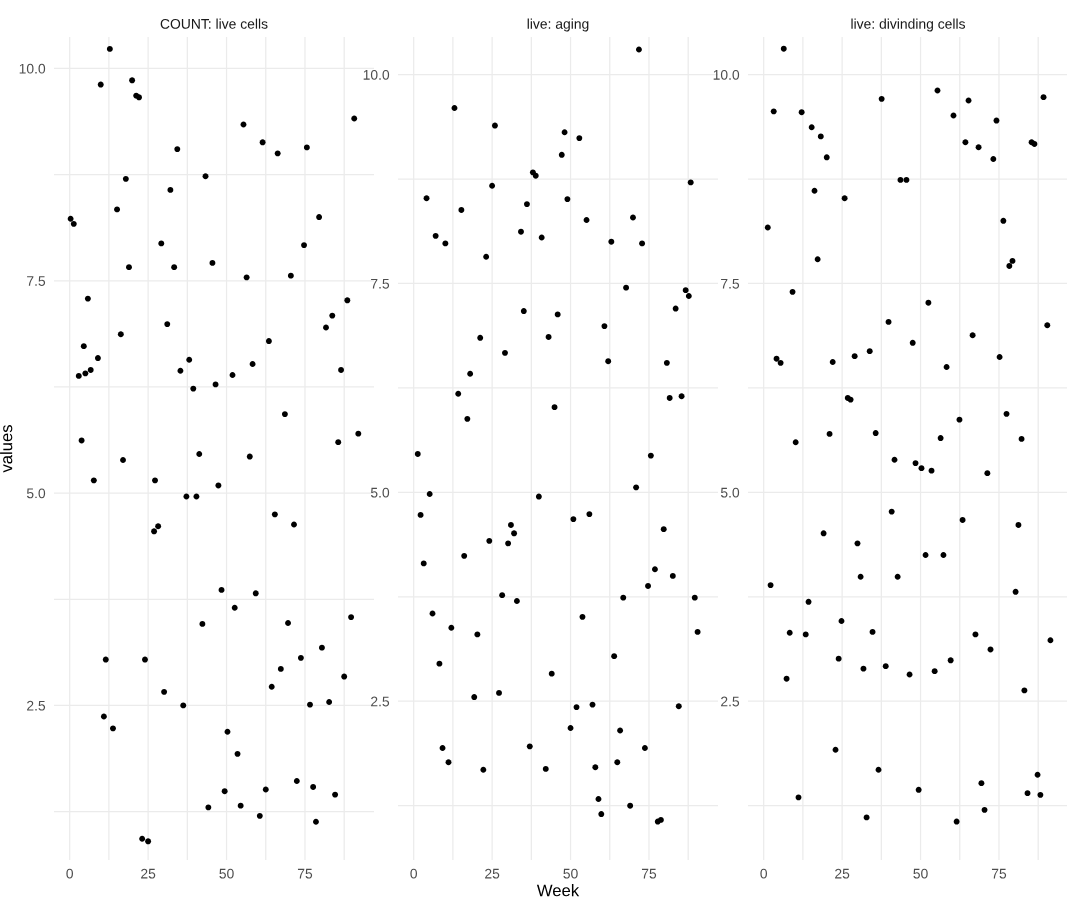 This screenshot has height=907, width=1067. I want to click on chart-title: live: divinding cells, so click(908, 25).